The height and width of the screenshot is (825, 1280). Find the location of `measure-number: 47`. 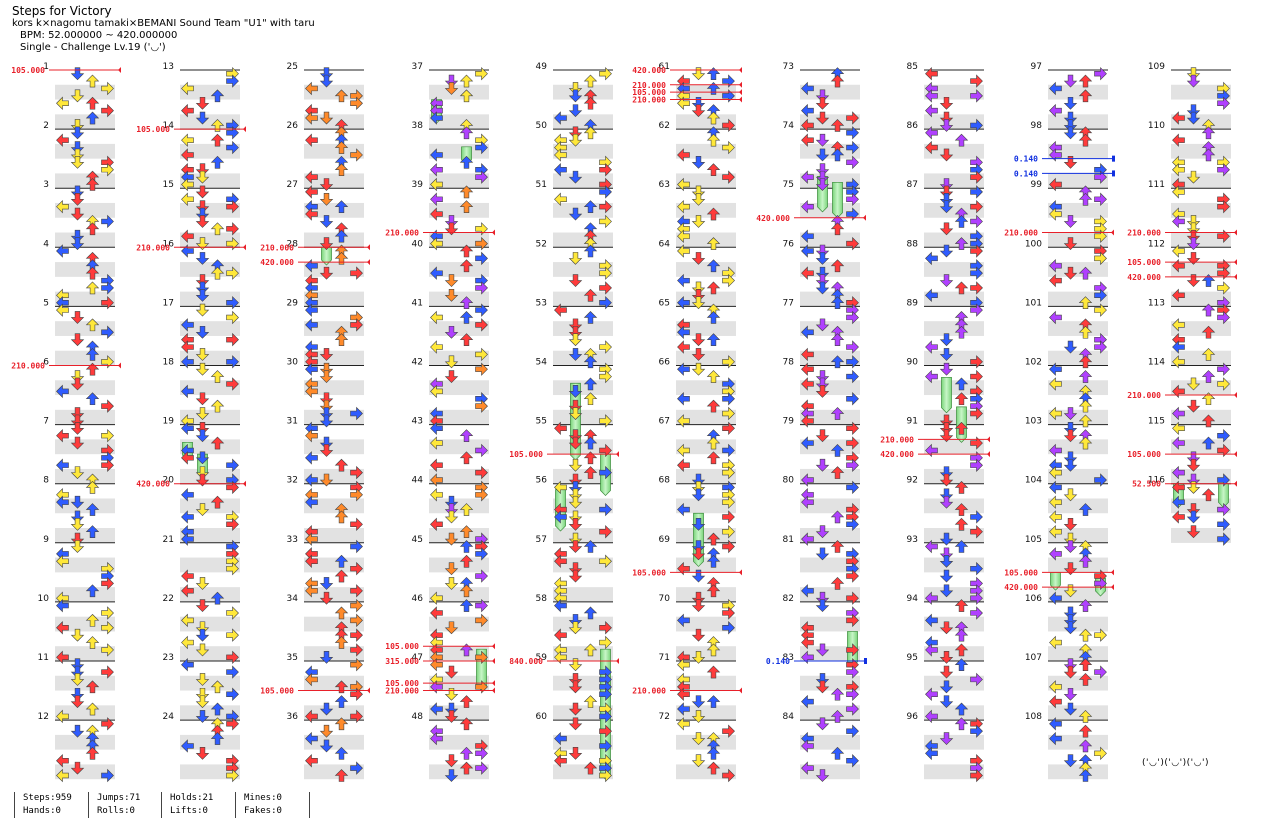

measure-number: 47 is located at coordinates (417, 658).